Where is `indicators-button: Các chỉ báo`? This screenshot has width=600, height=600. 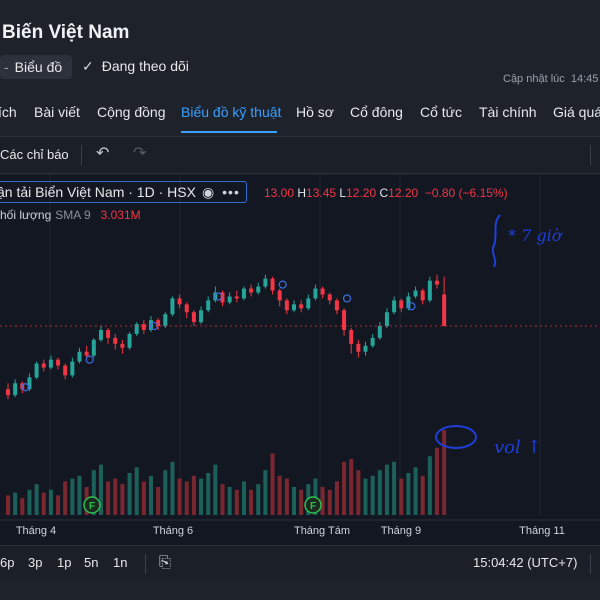
indicators-button: Các chỉ báo is located at coordinates (34, 154).